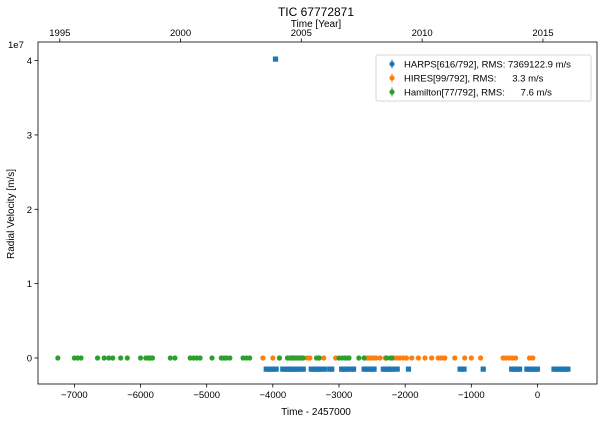 The image size is (602, 430). I want to click on legend-label: HARPS[616/792], RMS: 7369122.9 m/s, so click(487, 65).